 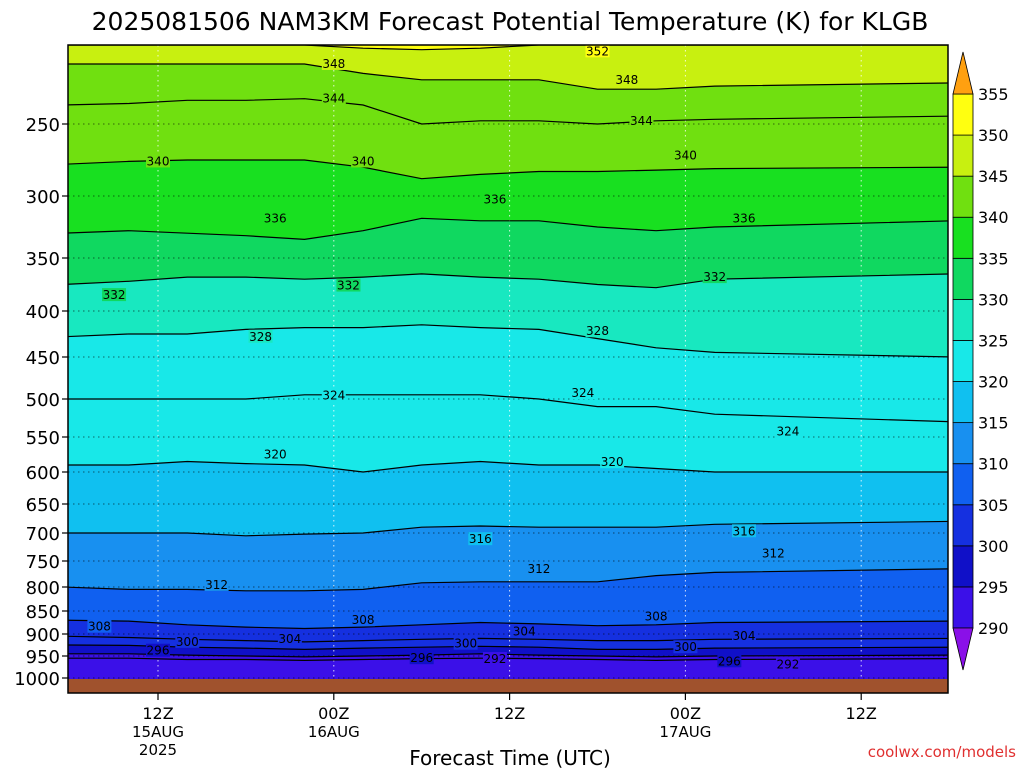 I want to click on colorbar-bottom-arrow, so click(x=963, y=649).